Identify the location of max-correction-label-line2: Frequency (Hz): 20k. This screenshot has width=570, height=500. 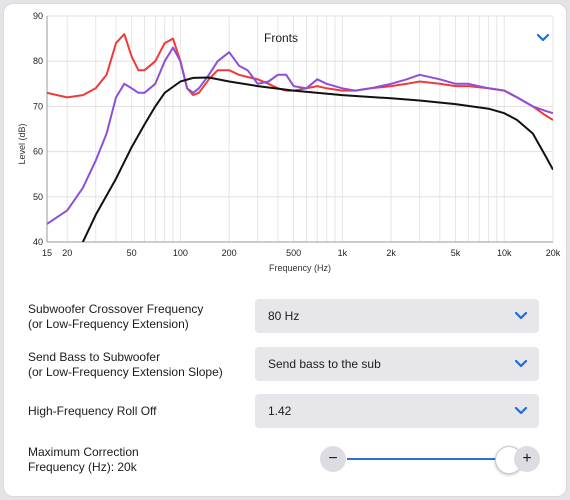
(82, 467).